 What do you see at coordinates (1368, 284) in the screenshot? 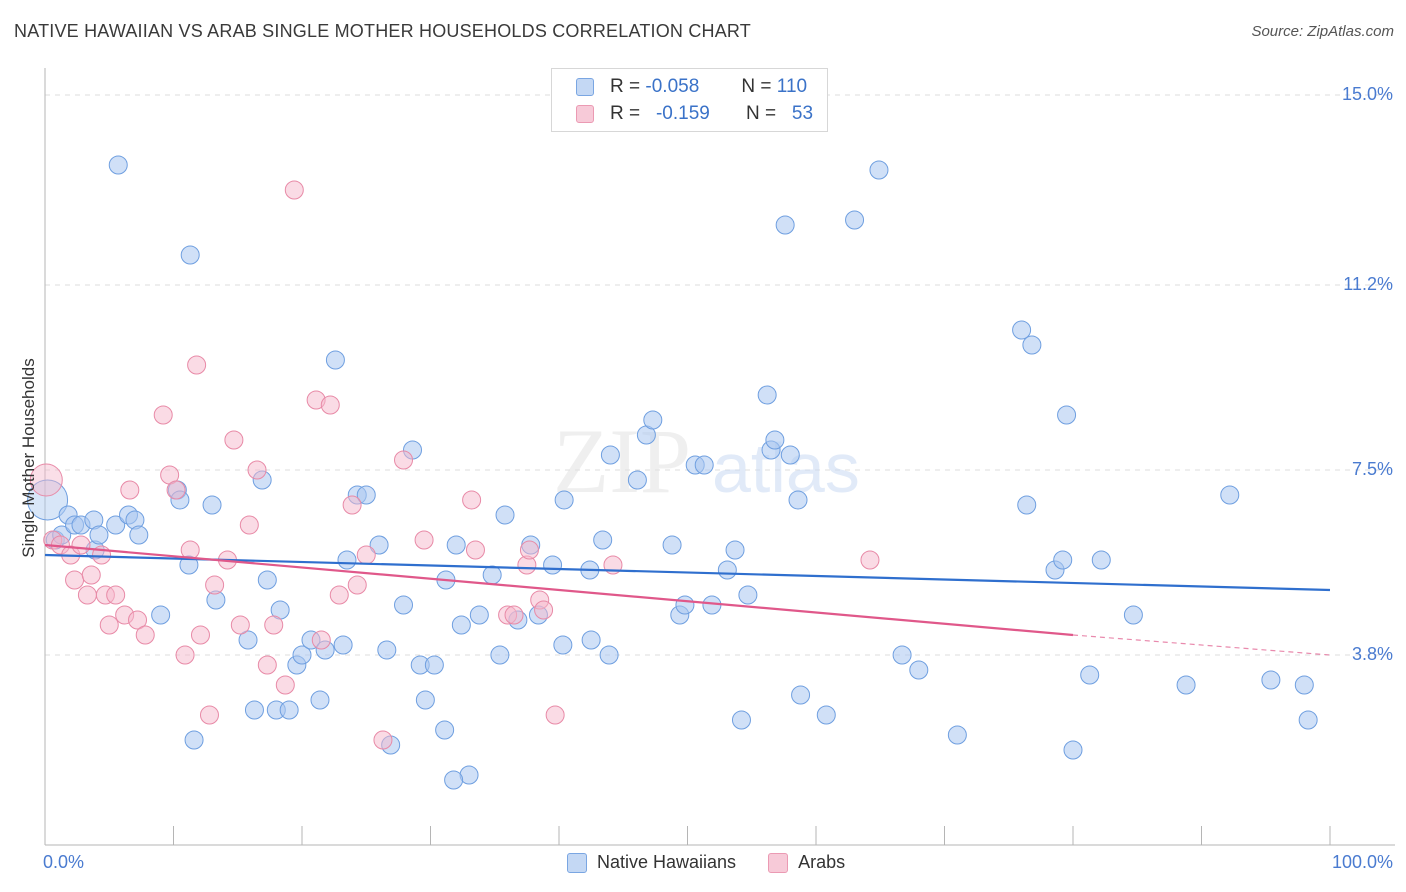
I see `y-tick-label: 11.2%` at bounding box center [1368, 284].